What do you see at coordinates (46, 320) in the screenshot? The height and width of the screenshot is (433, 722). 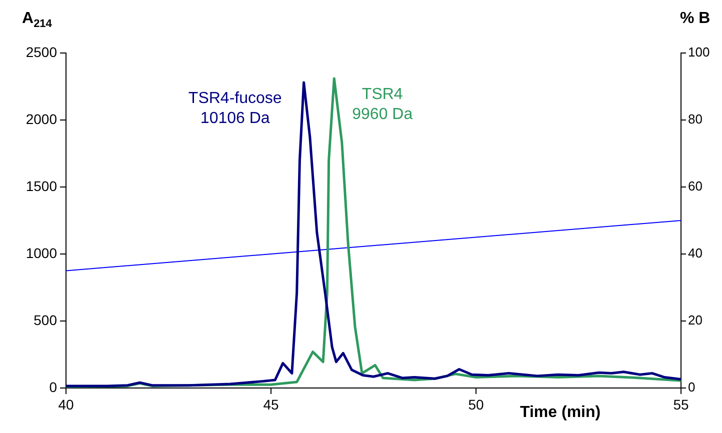 I see `y-tick-label: 500` at bounding box center [46, 320].